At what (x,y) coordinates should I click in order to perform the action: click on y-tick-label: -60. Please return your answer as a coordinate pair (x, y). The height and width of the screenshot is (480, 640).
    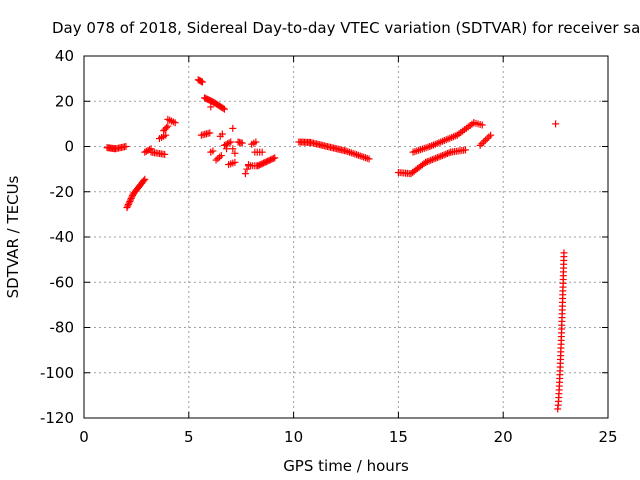
    Looking at the image, I should click on (62, 282).